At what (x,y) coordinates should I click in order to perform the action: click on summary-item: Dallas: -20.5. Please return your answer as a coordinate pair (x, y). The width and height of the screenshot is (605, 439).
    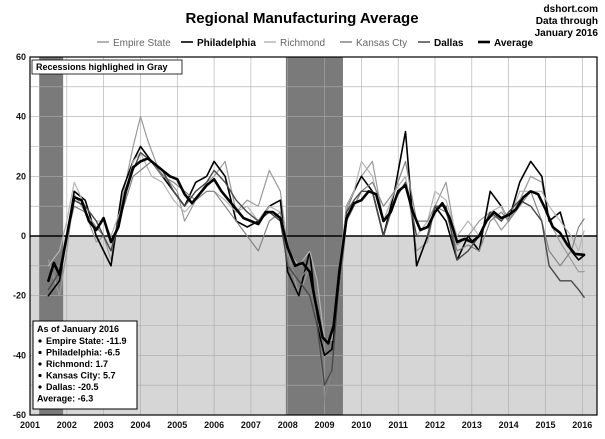
    Looking at the image, I should click on (72, 387).